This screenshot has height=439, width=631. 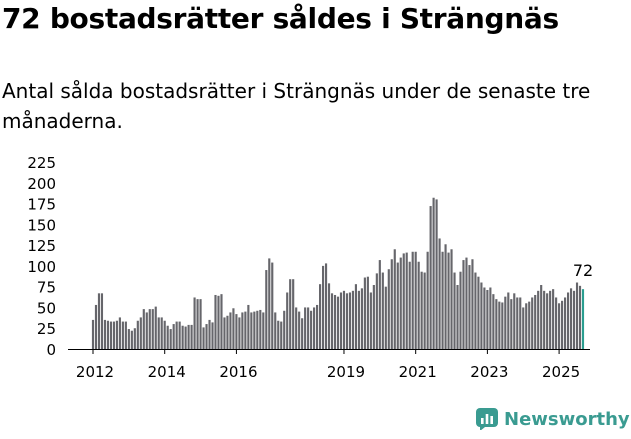 I want to click on y-tick-label: 75, so click(x=46, y=288).